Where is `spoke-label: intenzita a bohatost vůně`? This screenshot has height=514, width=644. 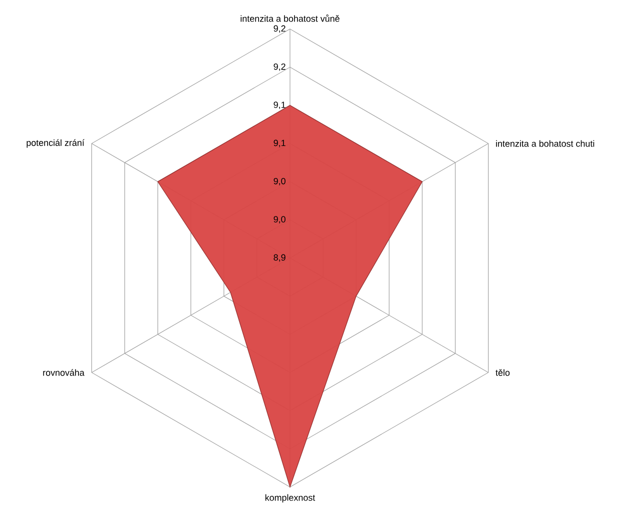
spoke-label: intenzita a bohatost vůně is located at coordinates (290, 18).